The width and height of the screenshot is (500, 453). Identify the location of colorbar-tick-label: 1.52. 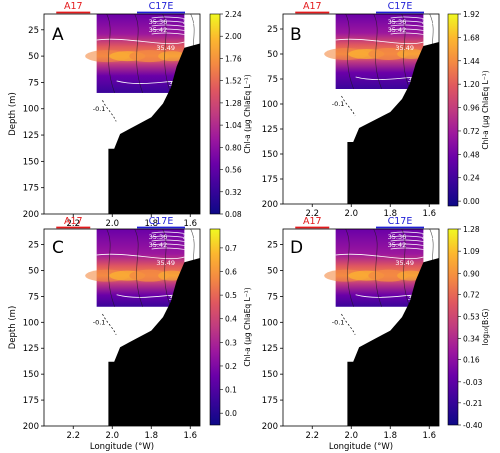
(233, 81).